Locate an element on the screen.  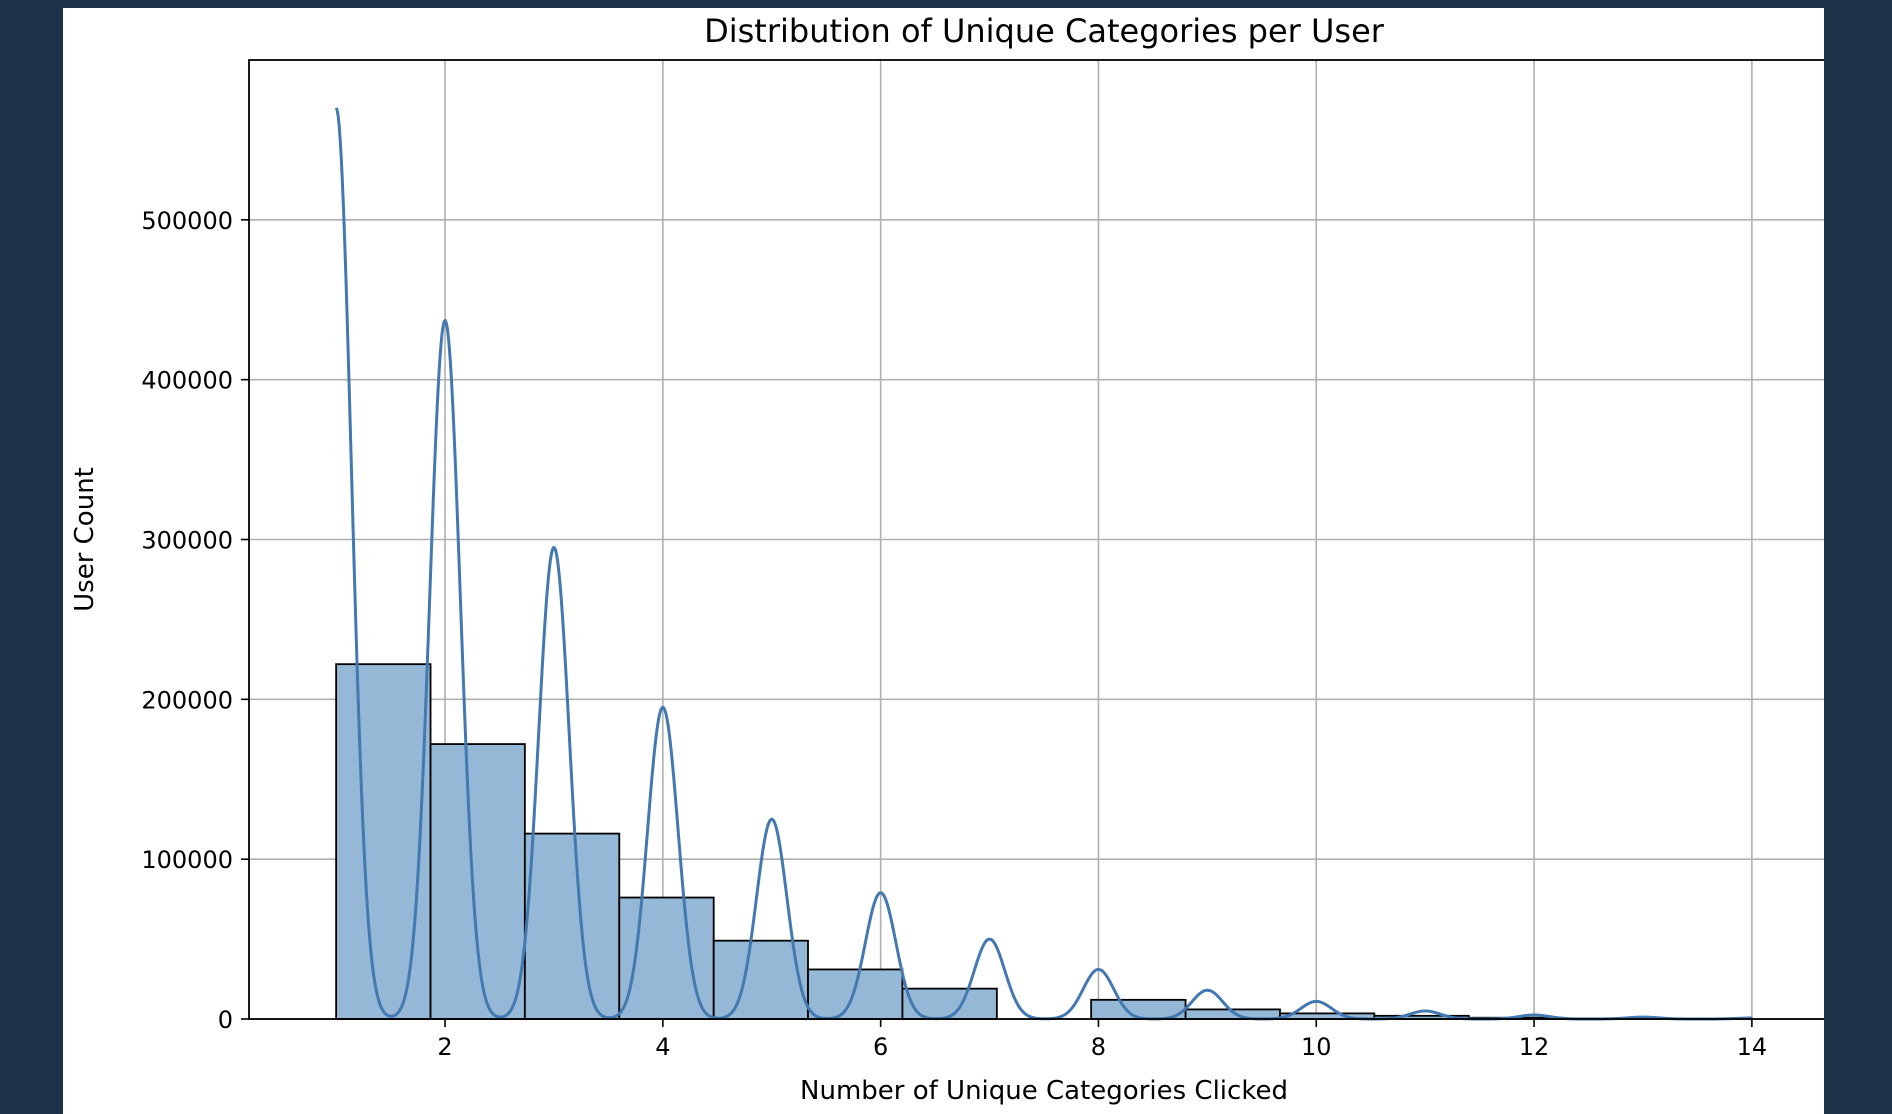
x-axis-ticks: 2 4 6 8 10 12 14 is located at coordinates (1102, 1040).